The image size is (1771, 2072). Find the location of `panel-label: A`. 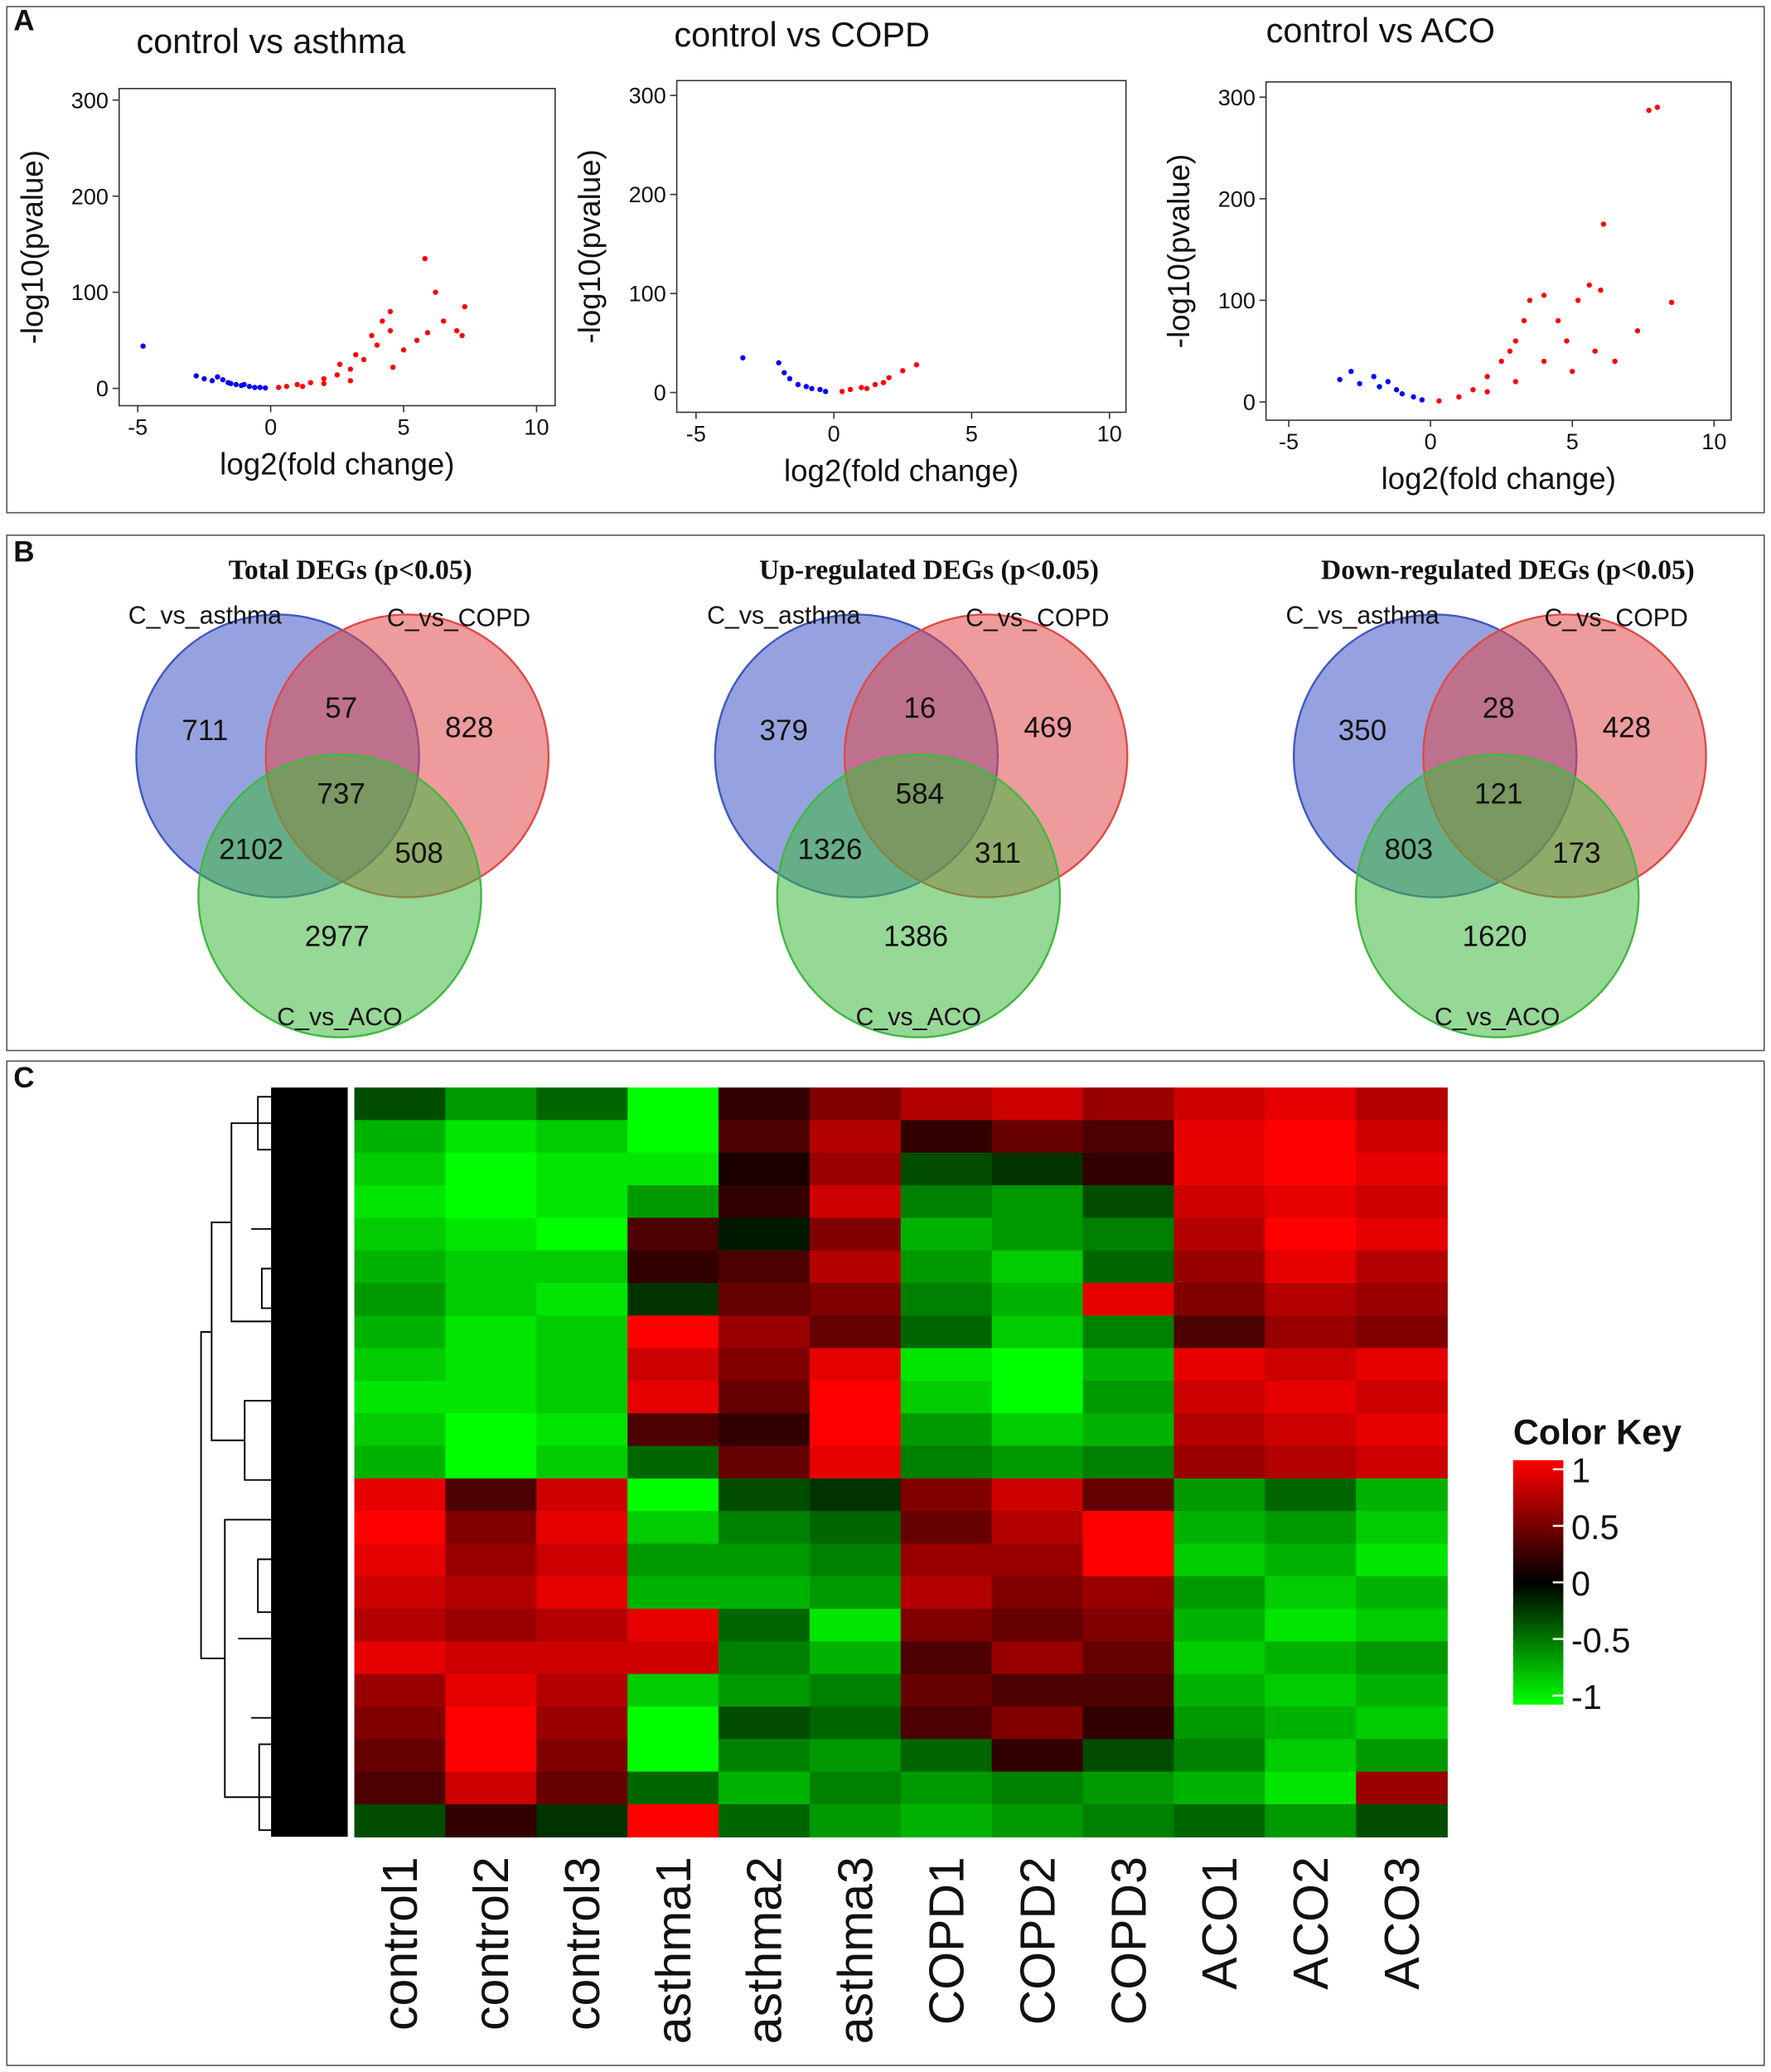

panel-label: A is located at coordinates (23, 21).